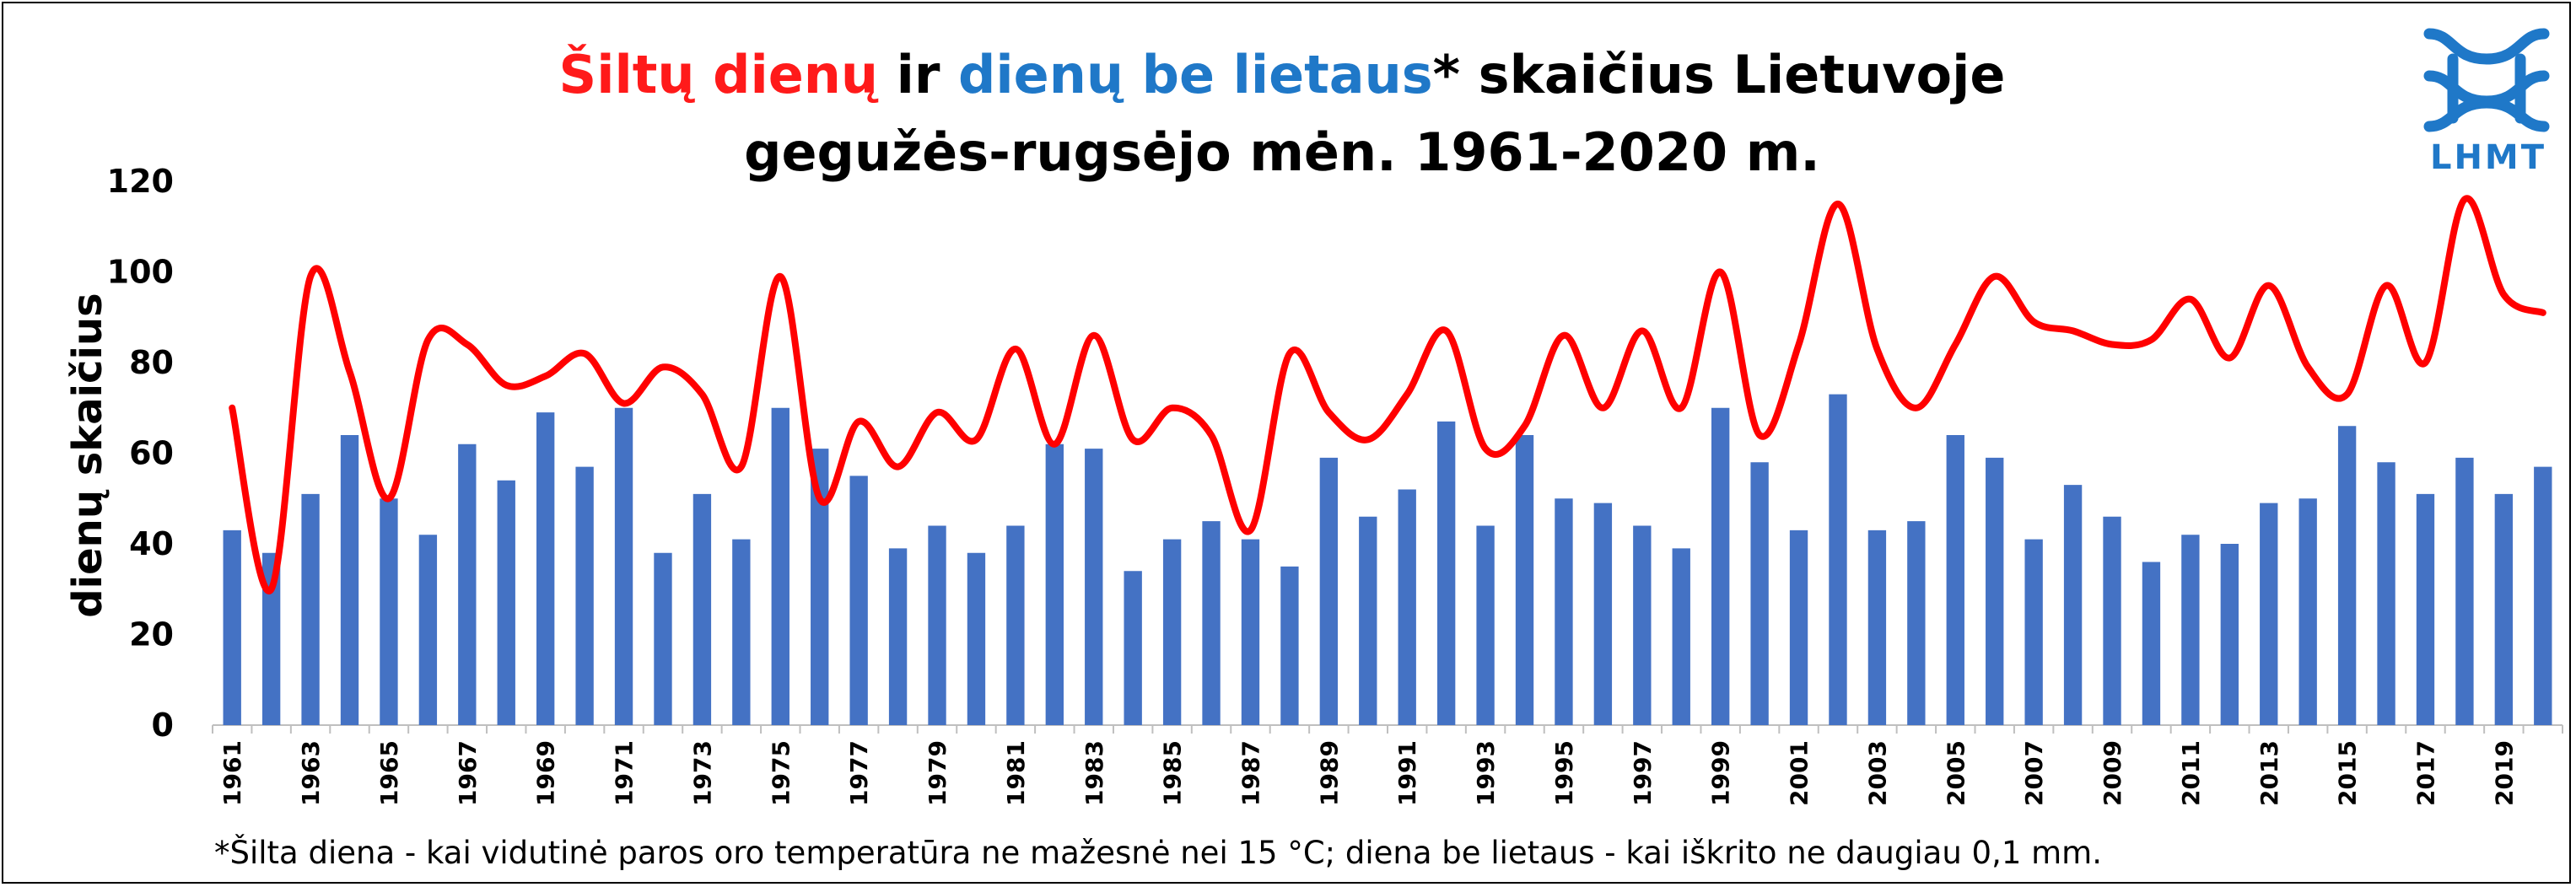  What do you see at coordinates (702, 773) in the screenshot?
I see `x-tick-label: 1973` at bounding box center [702, 773].